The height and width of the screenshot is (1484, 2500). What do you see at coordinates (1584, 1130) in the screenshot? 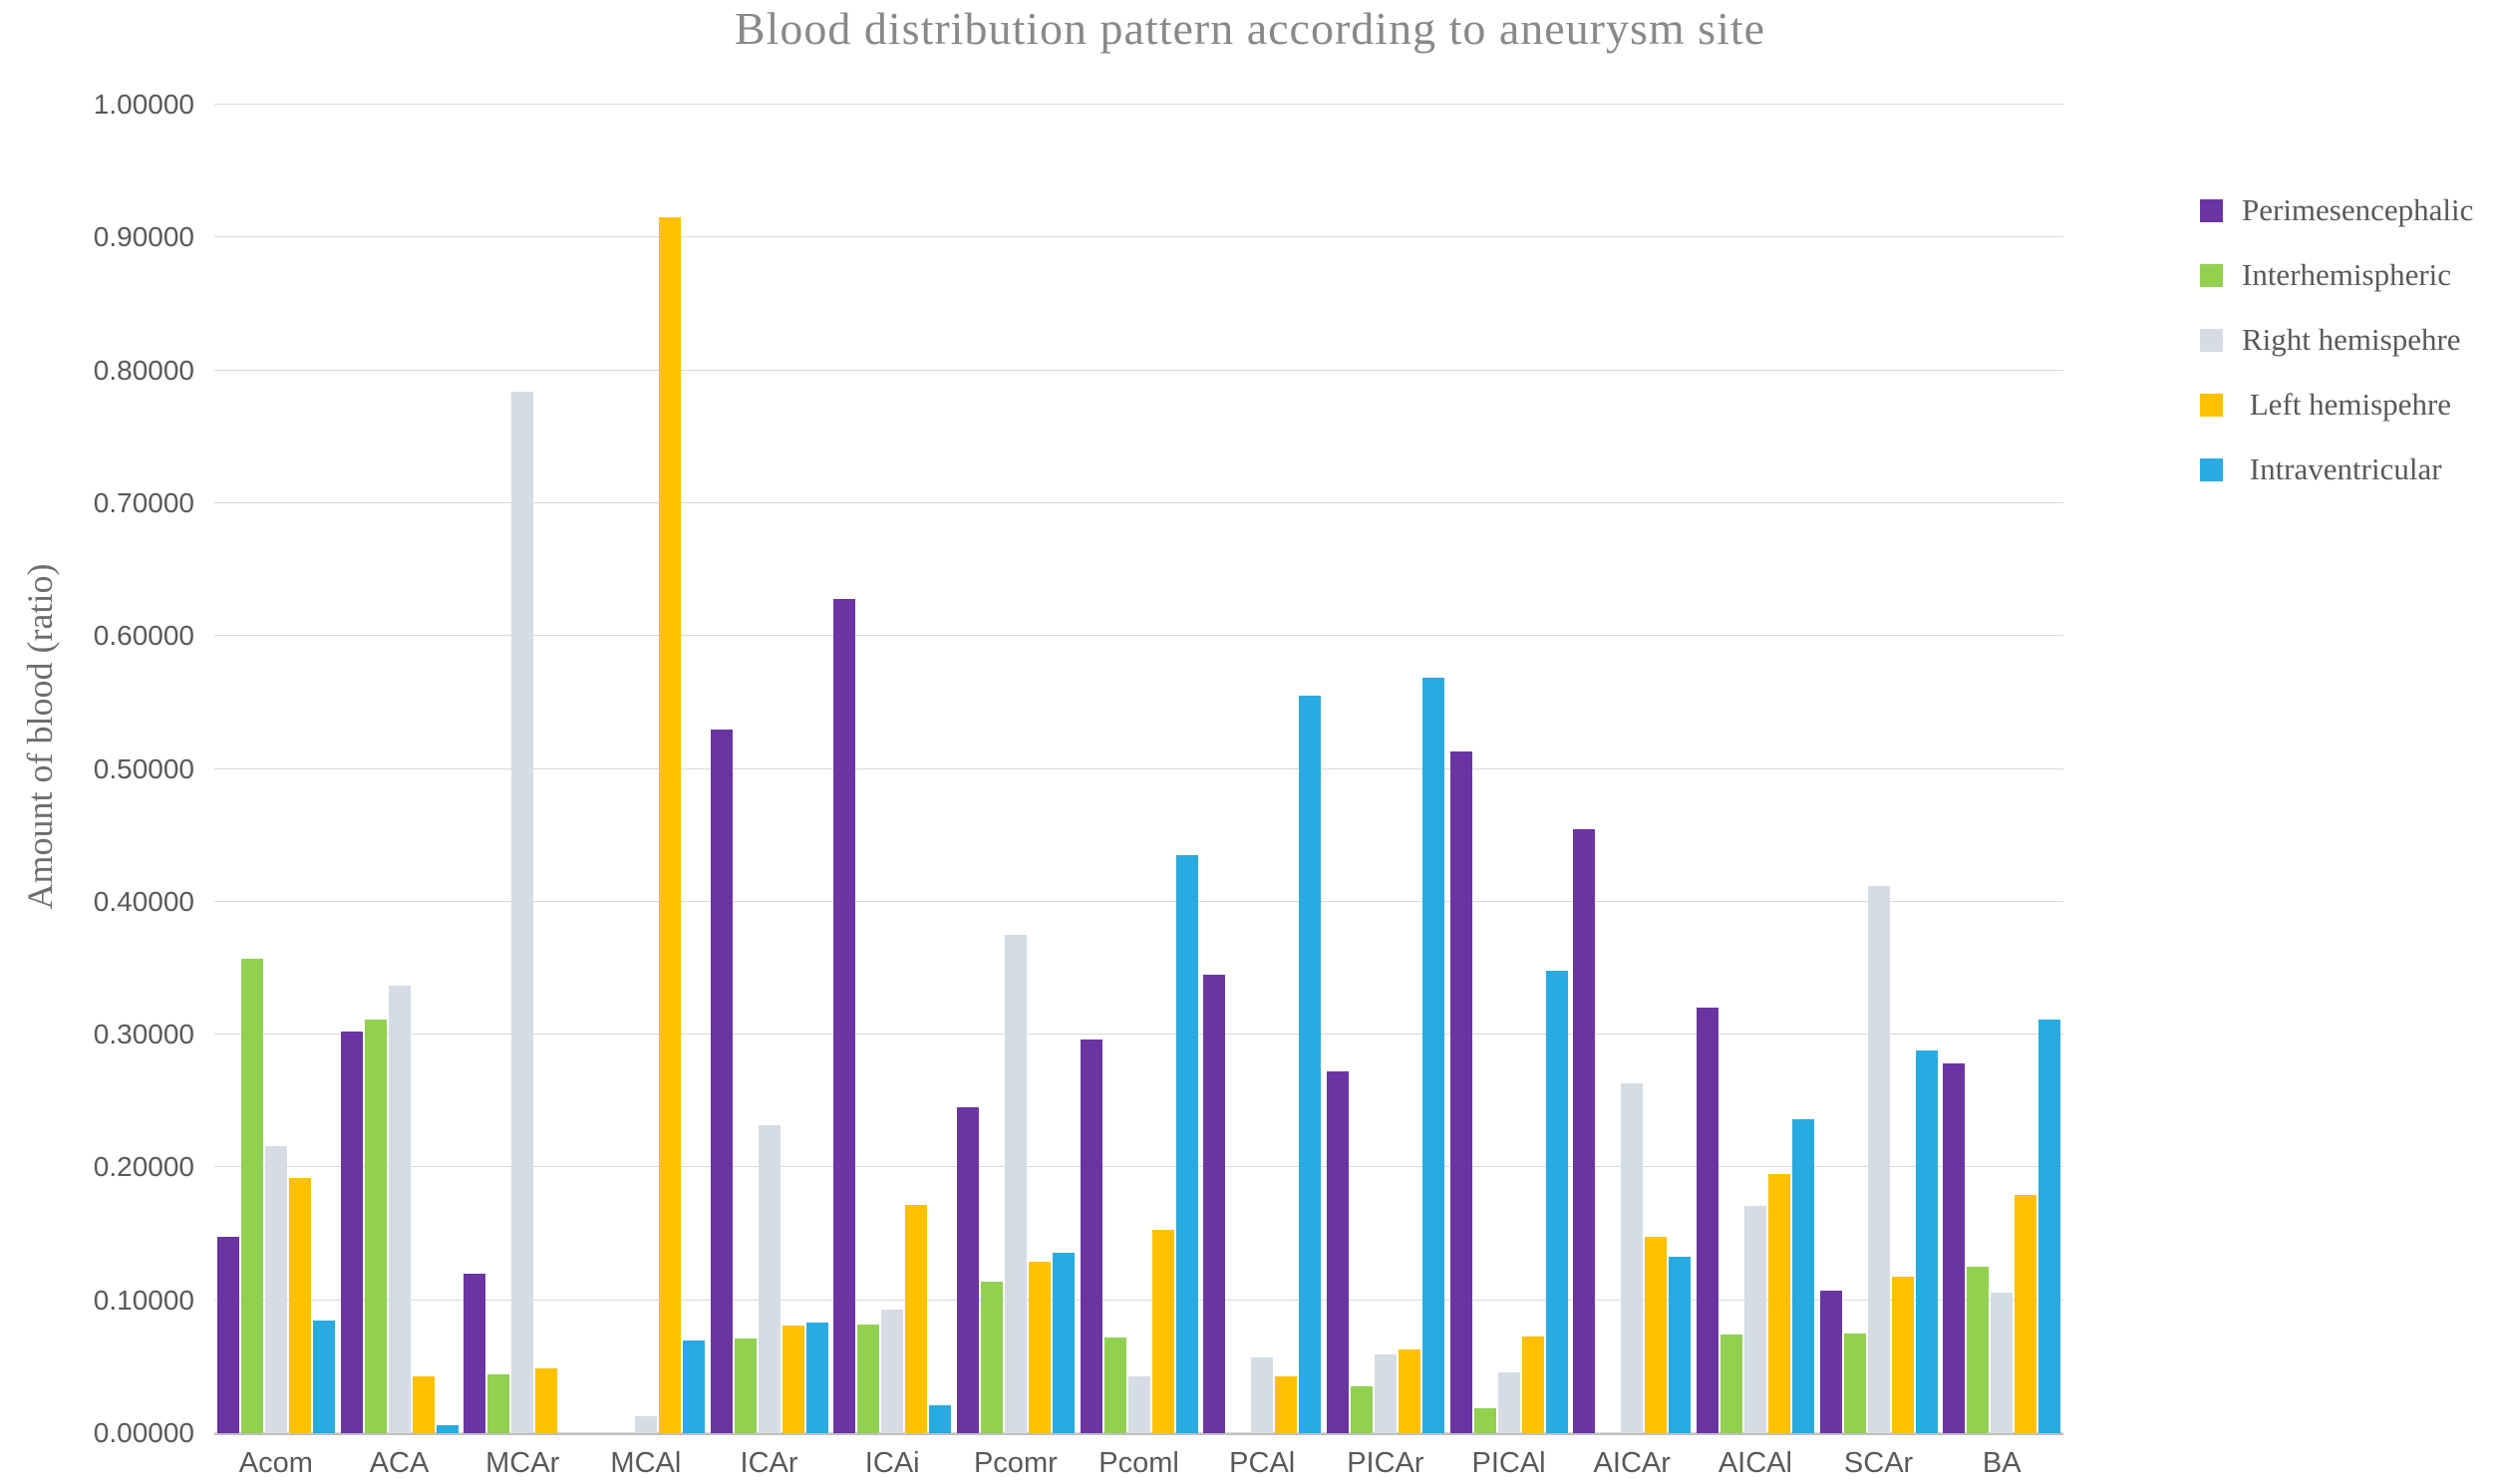
I see `bar-AICAr-perimesencephalic` at bounding box center [1584, 1130].